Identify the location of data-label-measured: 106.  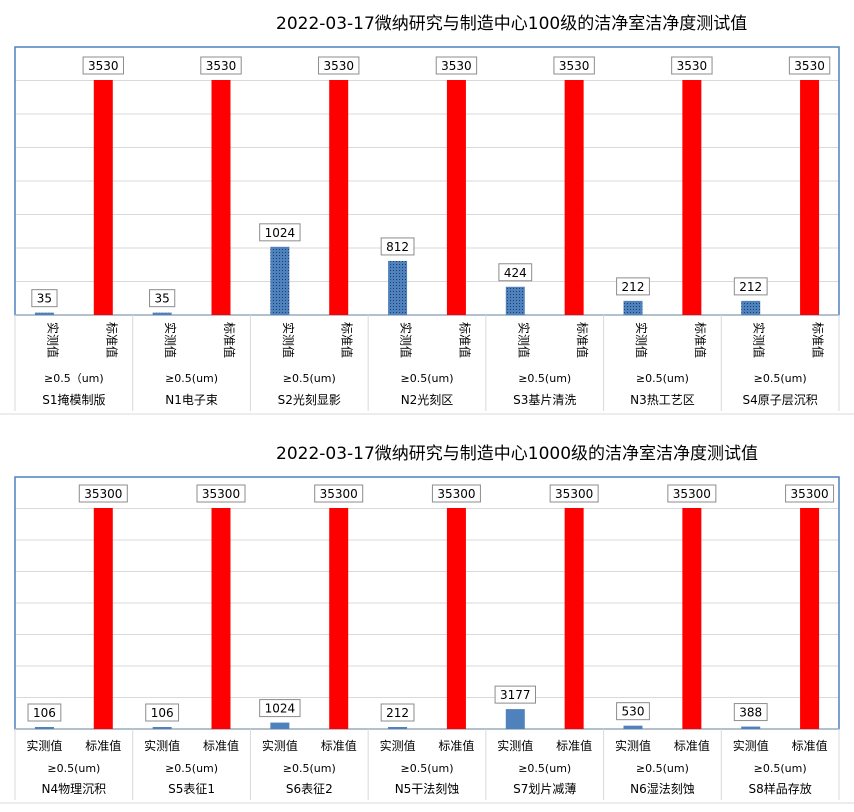
(162, 713).